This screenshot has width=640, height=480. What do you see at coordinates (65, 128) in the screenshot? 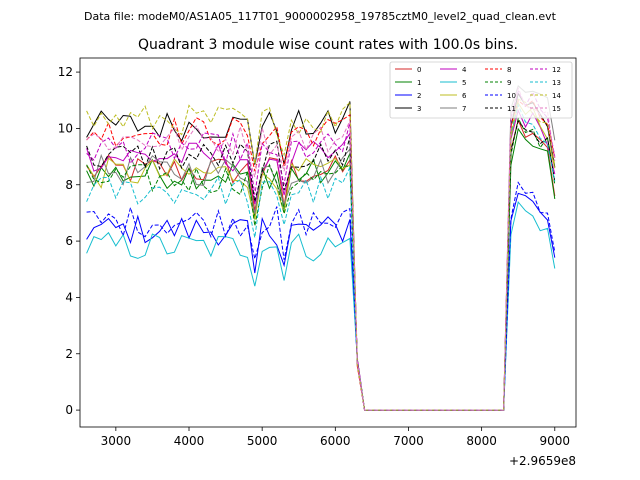
I see `y-tick-label: 10` at bounding box center [65, 128].